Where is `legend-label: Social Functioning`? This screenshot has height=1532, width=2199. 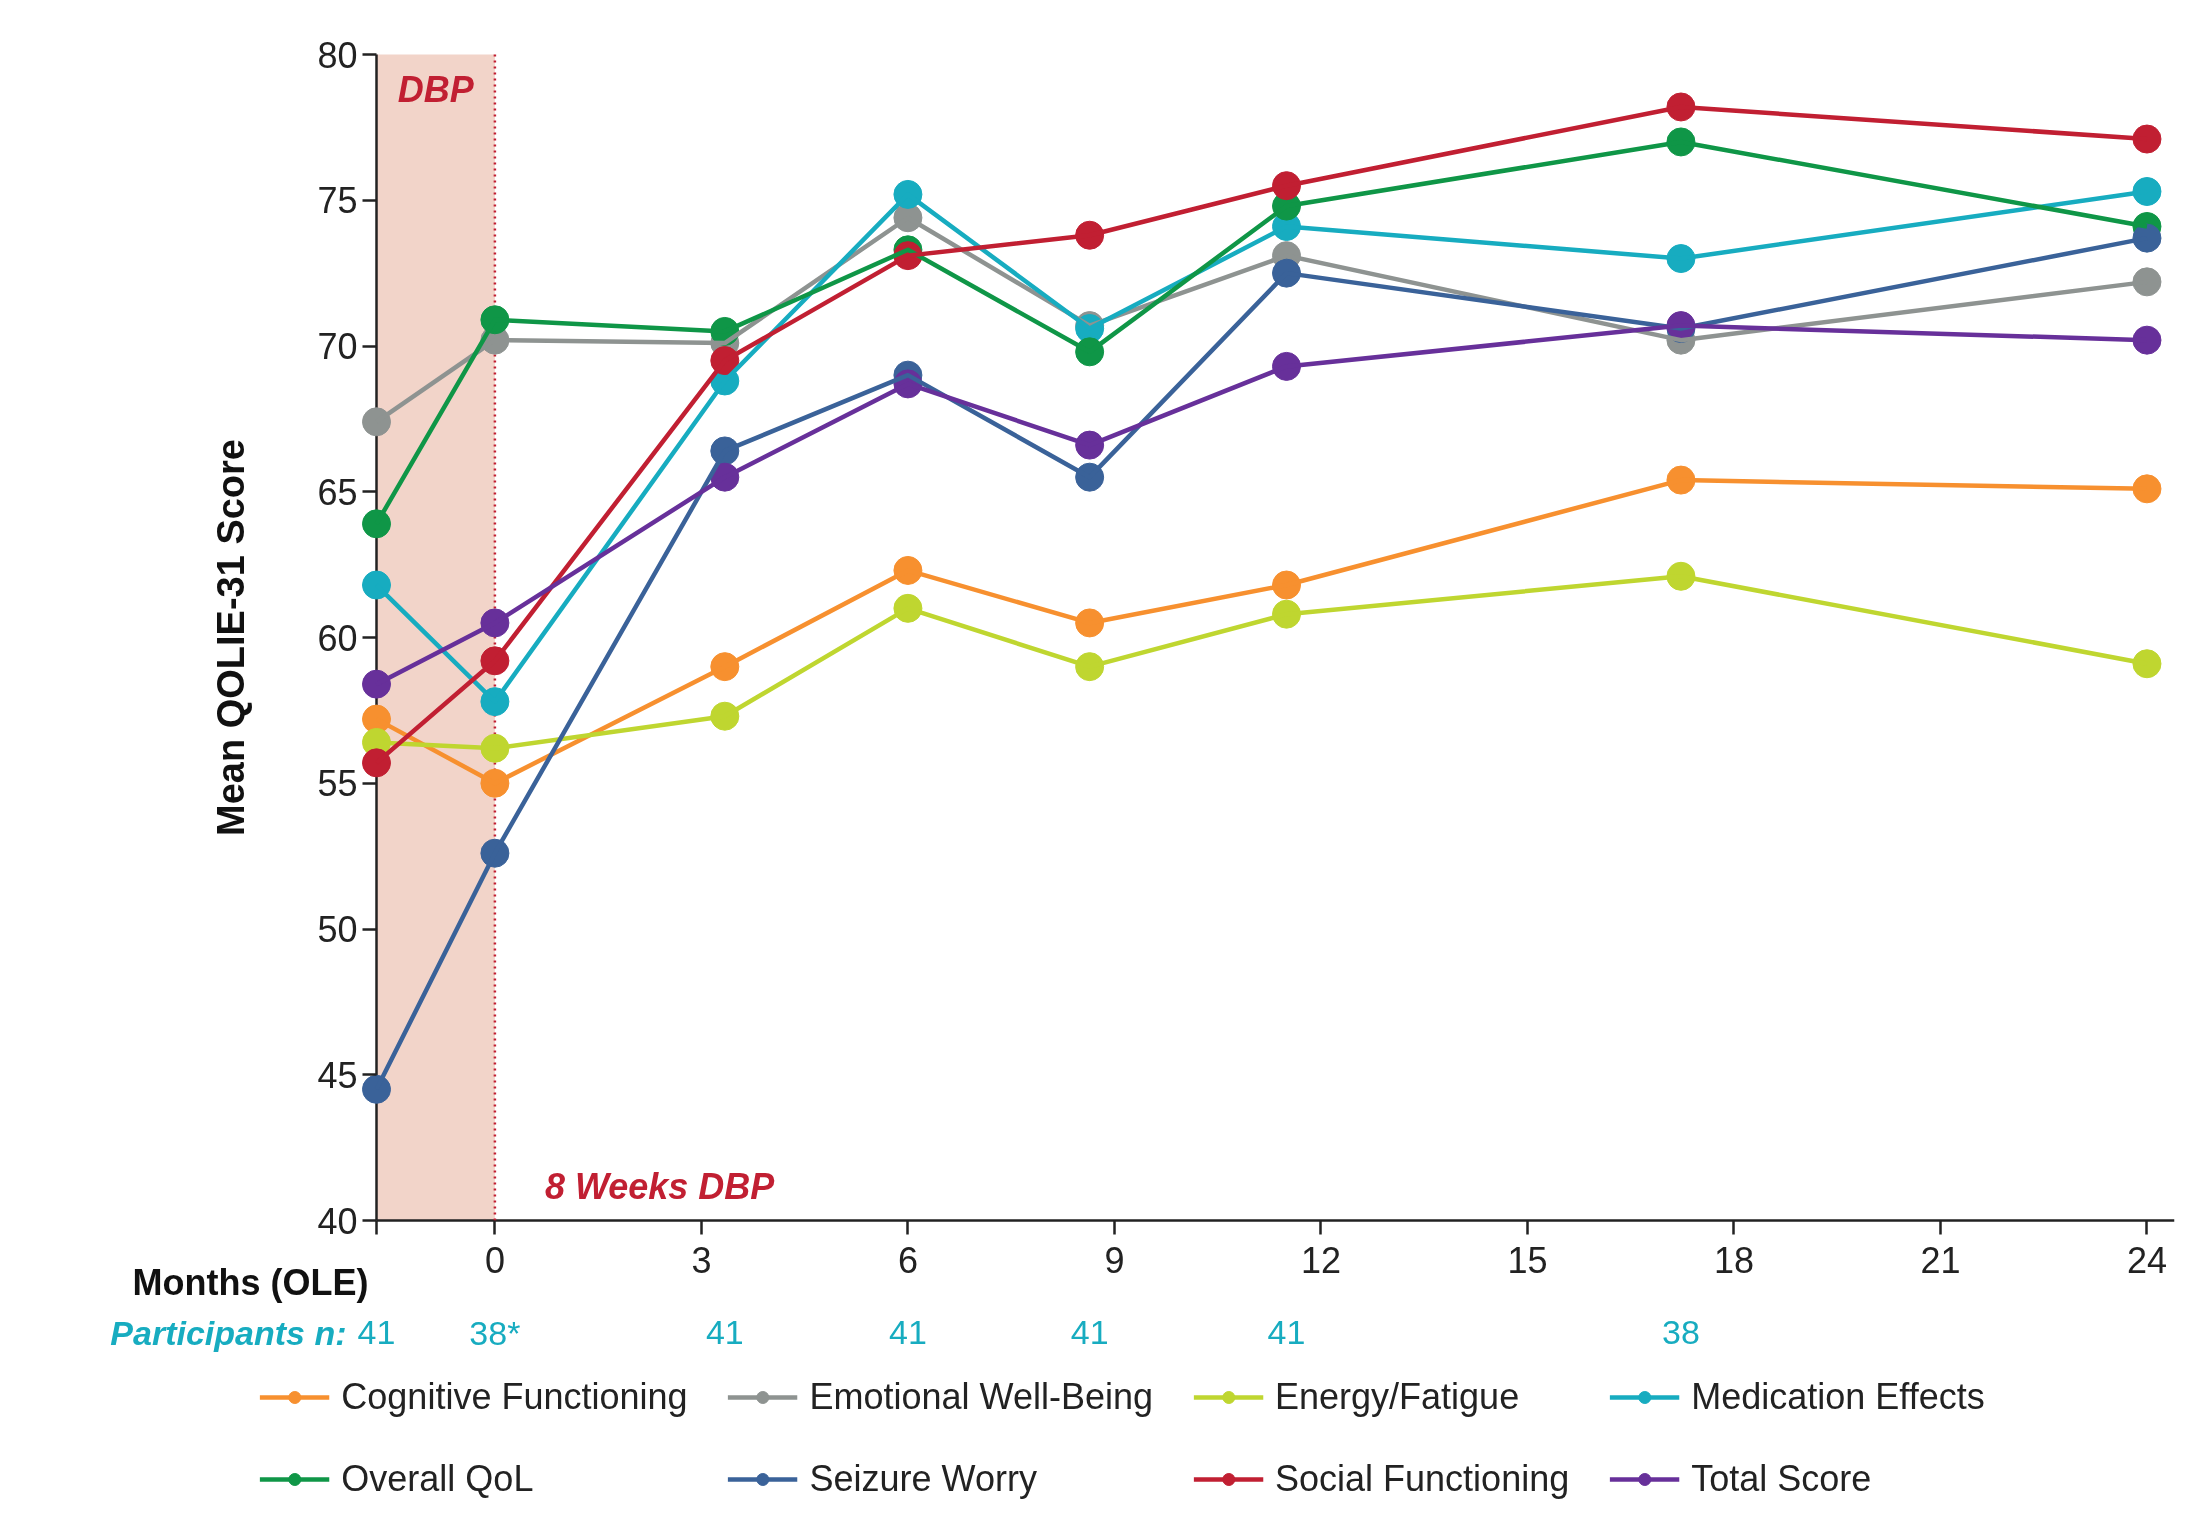 legend-label: Social Functioning is located at coordinates (1422, 1479).